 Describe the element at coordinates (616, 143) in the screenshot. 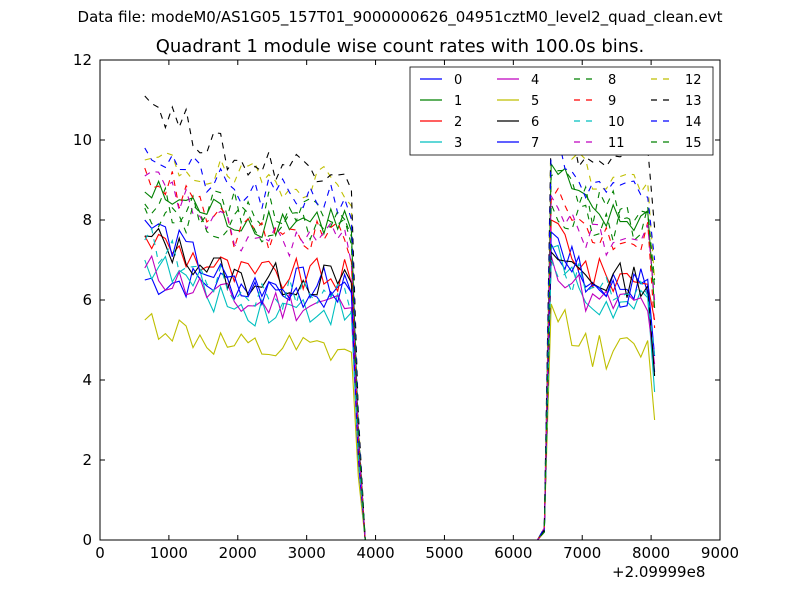

I see `legend-label-11: 11` at that location.